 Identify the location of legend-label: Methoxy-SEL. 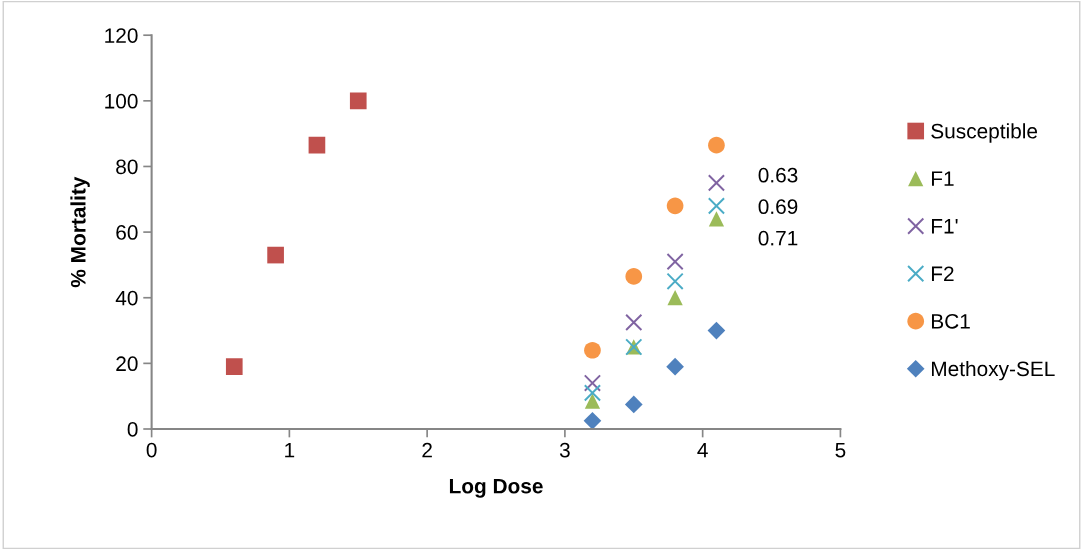
(993, 370).